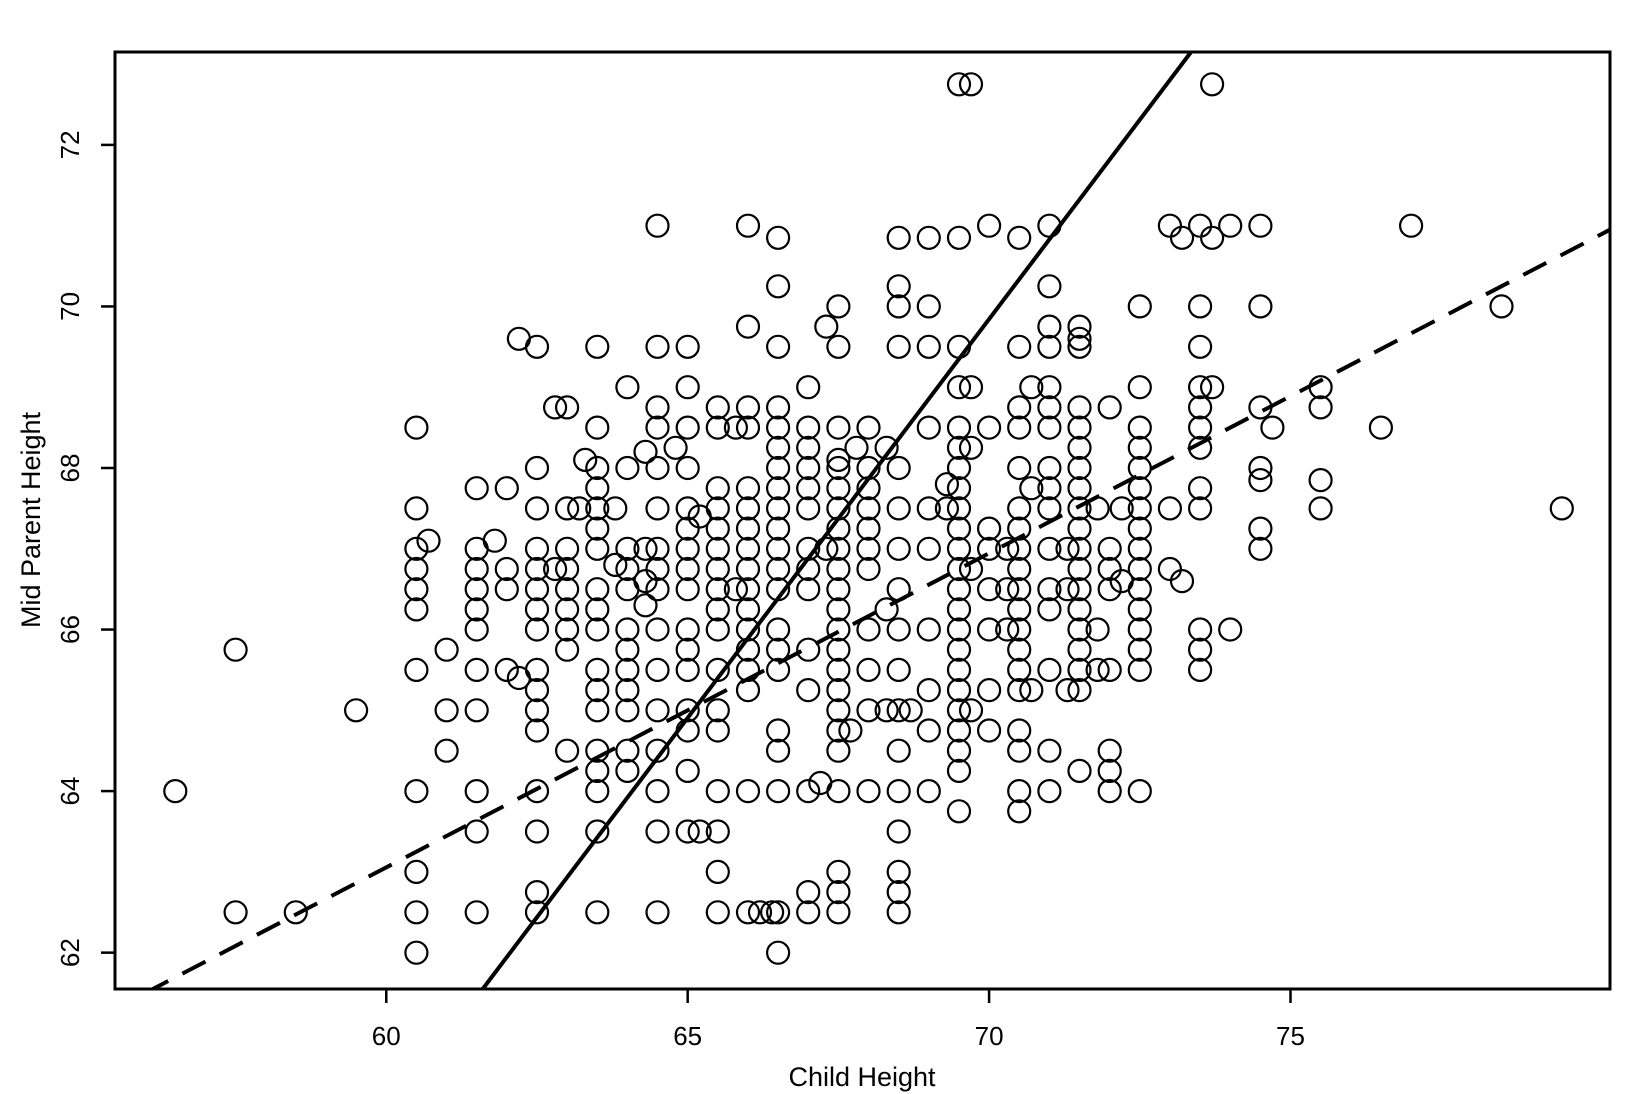 This screenshot has height=1094, width=1650. What do you see at coordinates (862, 1077) in the screenshot?
I see `x-axis-title: Child Height` at bounding box center [862, 1077].